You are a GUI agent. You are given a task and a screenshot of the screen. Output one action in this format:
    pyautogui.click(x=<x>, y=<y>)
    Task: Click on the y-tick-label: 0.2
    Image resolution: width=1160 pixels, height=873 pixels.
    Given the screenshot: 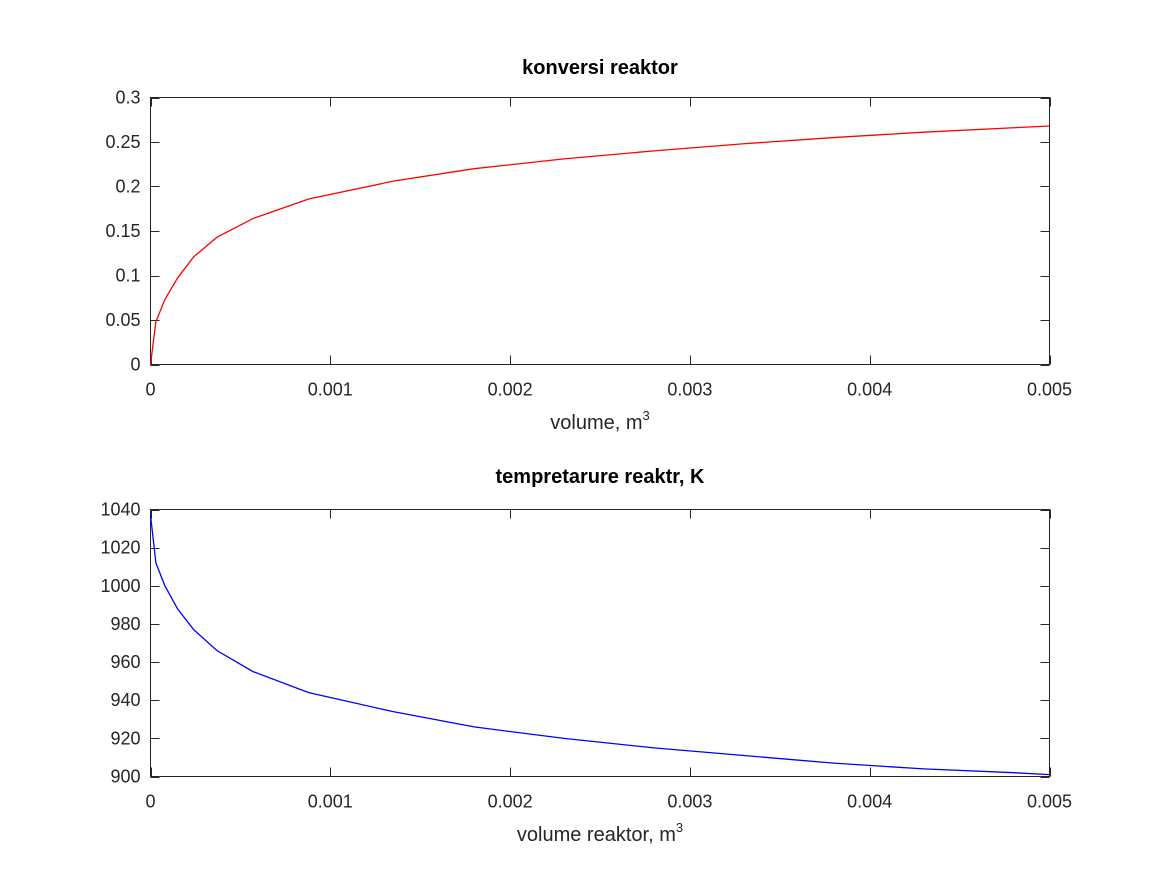 What is the action you would take?
    pyautogui.click(x=127, y=187)
    